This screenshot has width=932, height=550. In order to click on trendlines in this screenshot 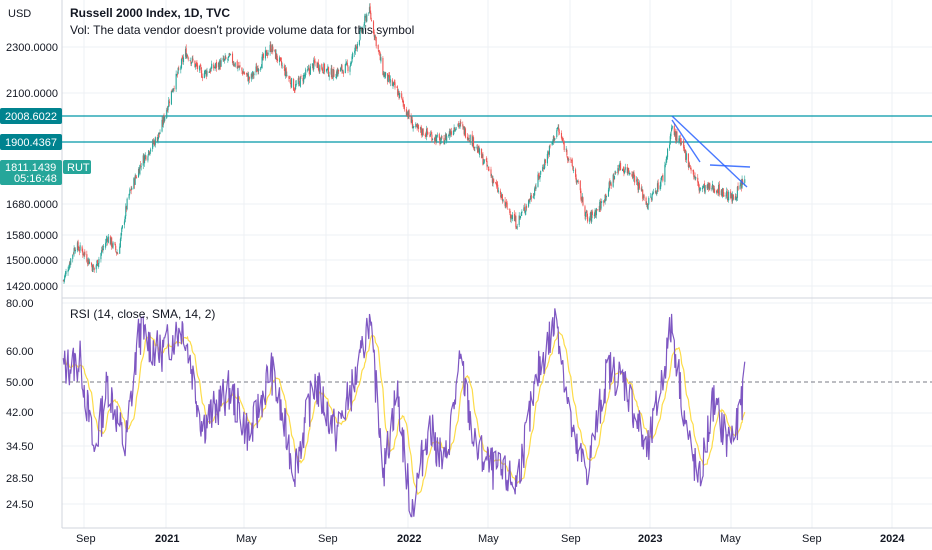, I will do `click(711, 151)`.